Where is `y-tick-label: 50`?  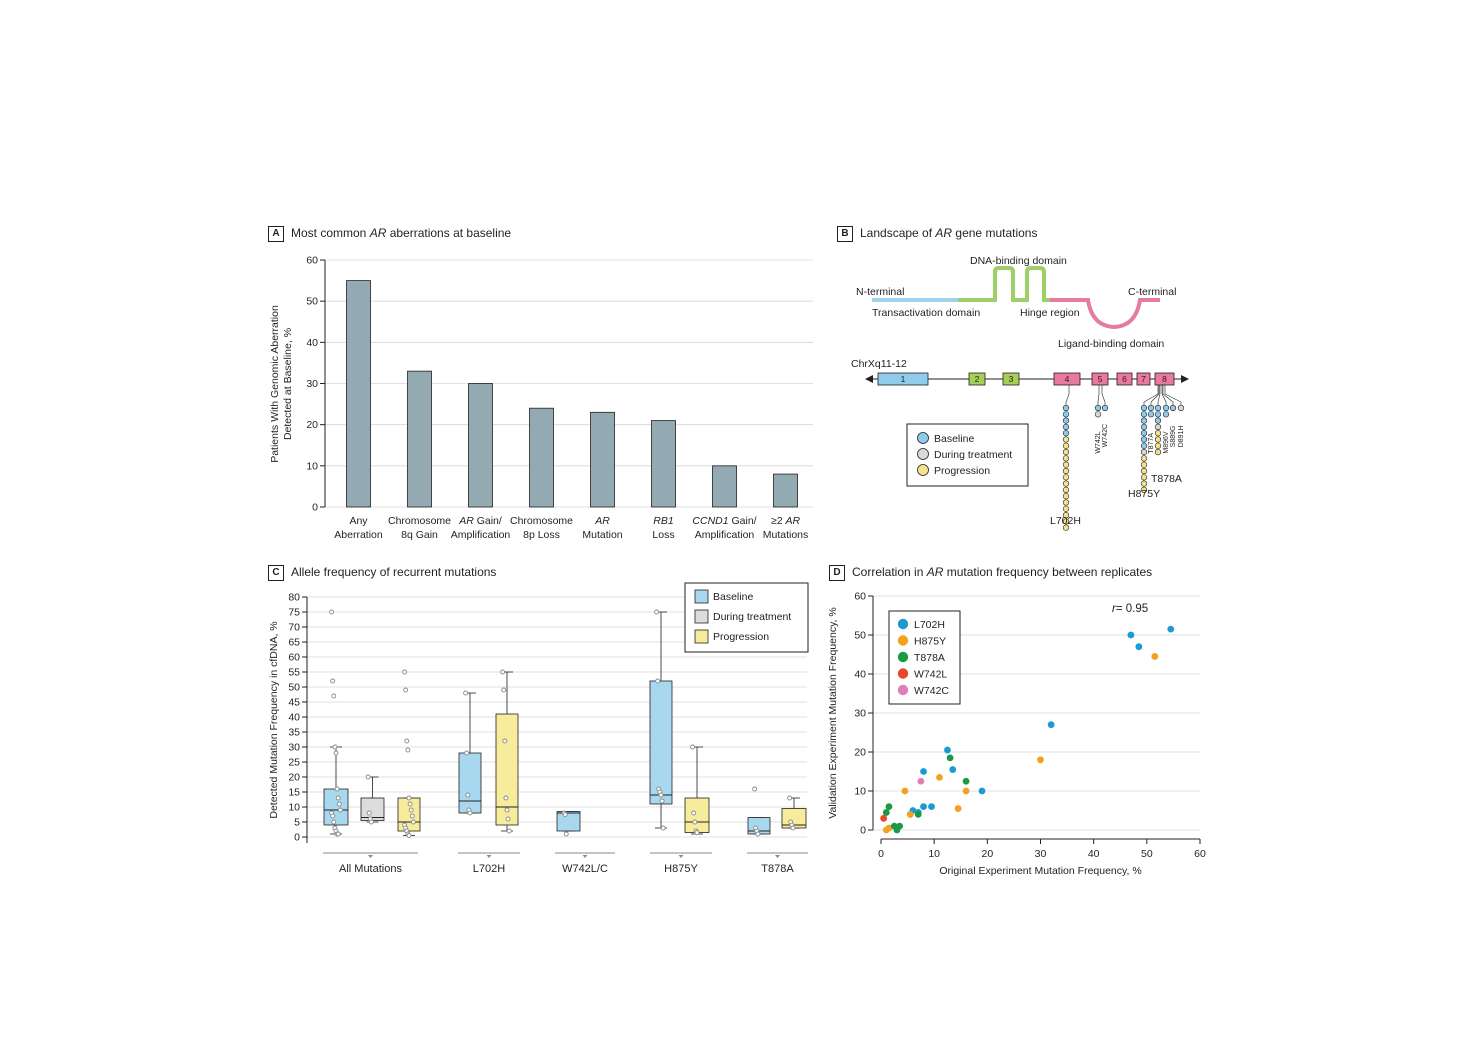
y-tick-label: 50 is located at coordinates (312, 302).